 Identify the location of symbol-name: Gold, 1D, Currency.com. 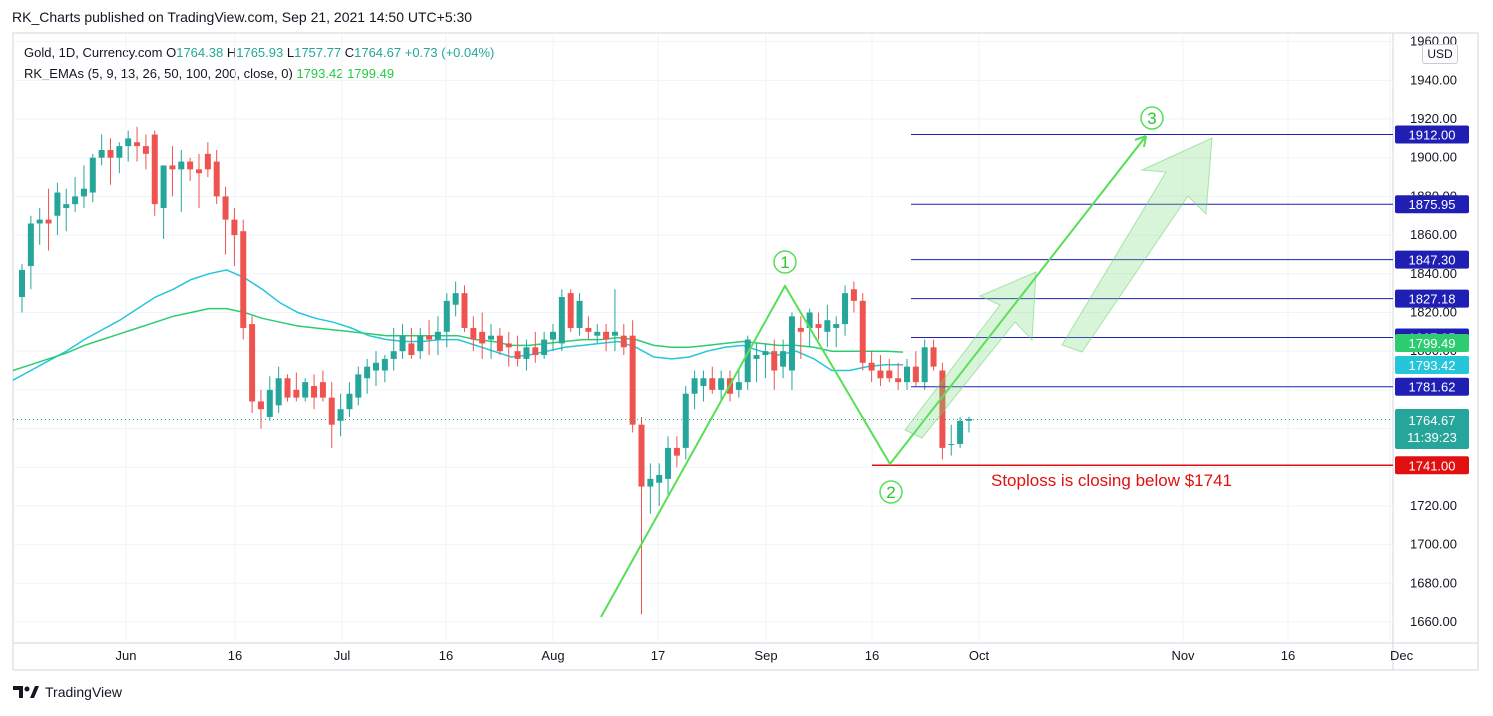
(93, 52).